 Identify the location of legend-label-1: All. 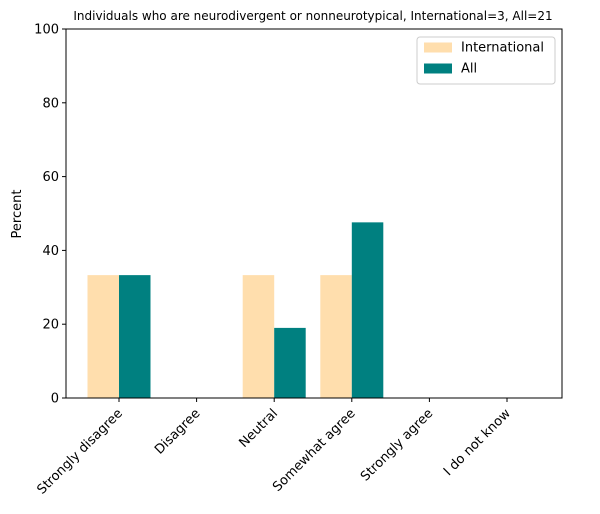
(469, 69).